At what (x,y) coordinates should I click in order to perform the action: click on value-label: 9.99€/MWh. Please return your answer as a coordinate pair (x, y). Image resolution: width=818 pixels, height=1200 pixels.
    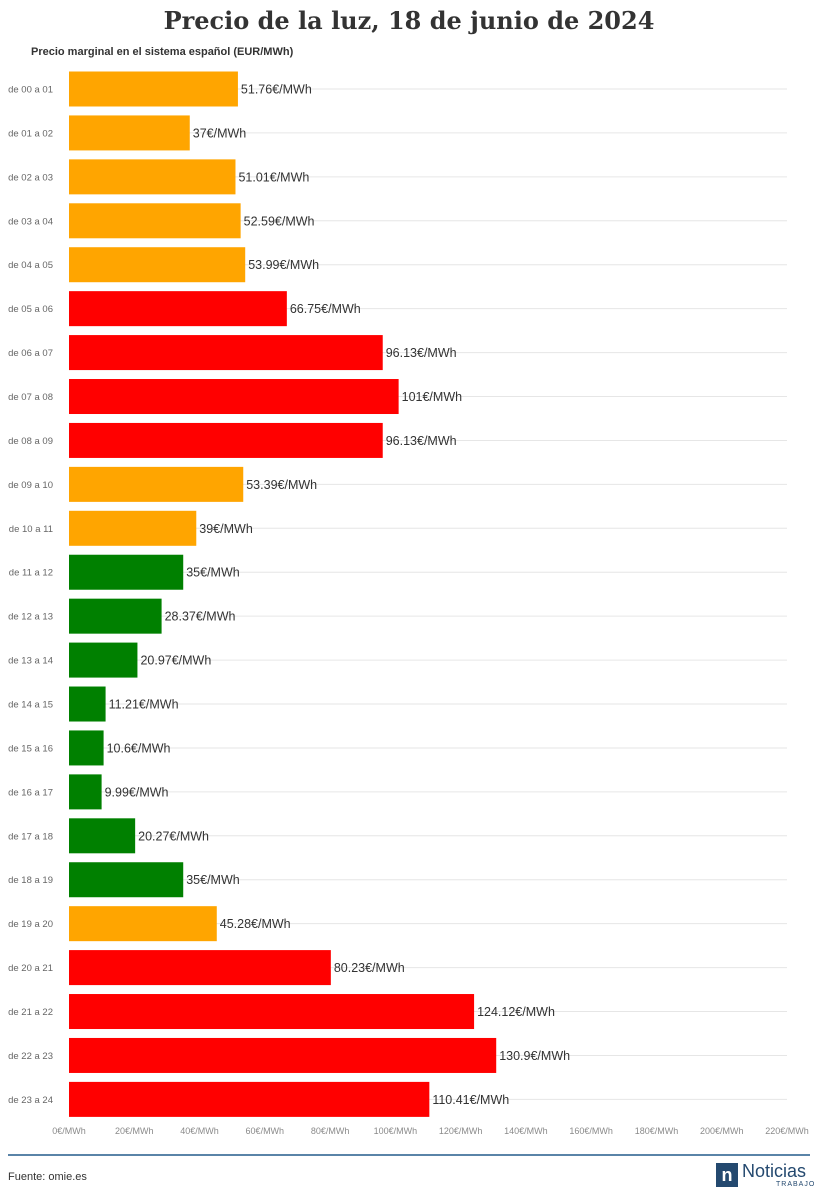
    Looking at the image, I should click on (137, 792).